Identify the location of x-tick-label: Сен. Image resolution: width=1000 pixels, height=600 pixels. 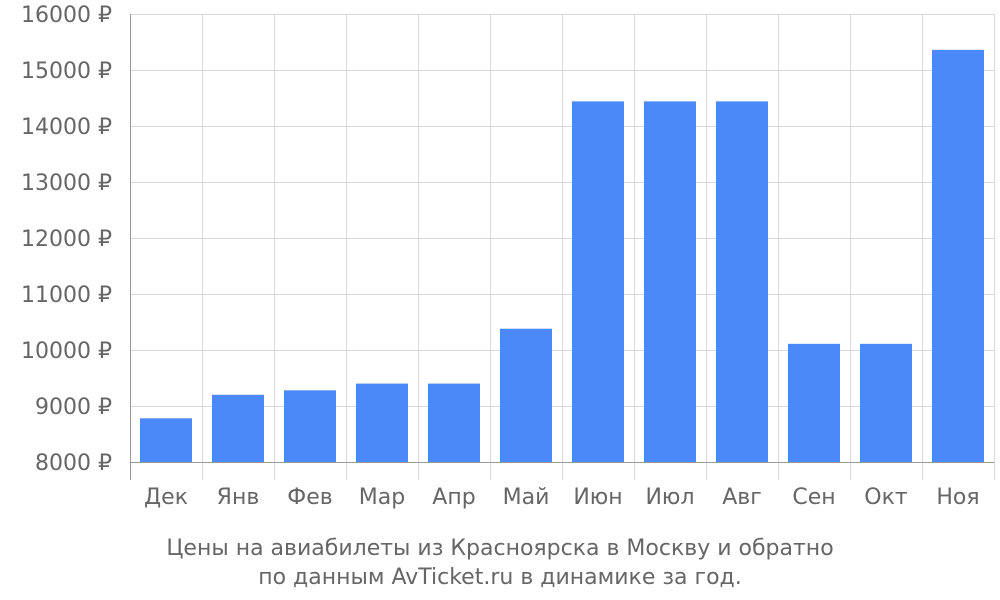
(813, 497).